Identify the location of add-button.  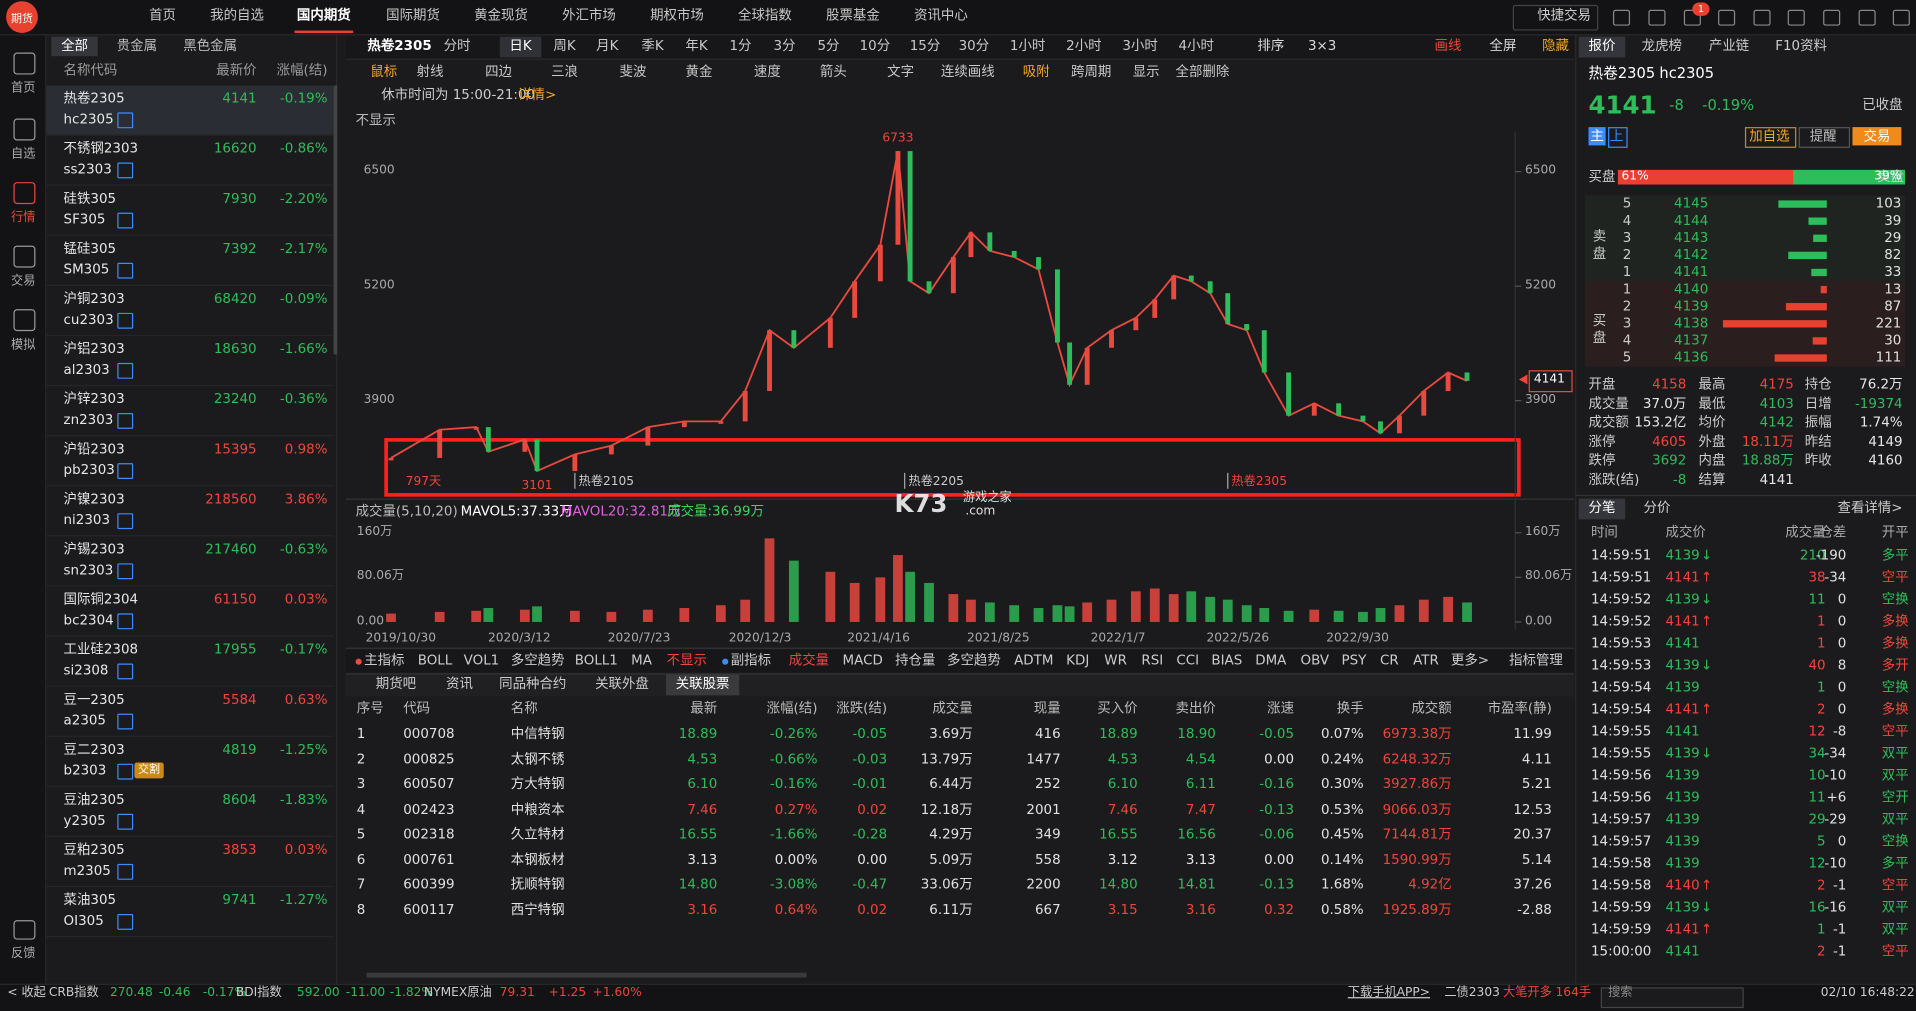
(1770, 137).